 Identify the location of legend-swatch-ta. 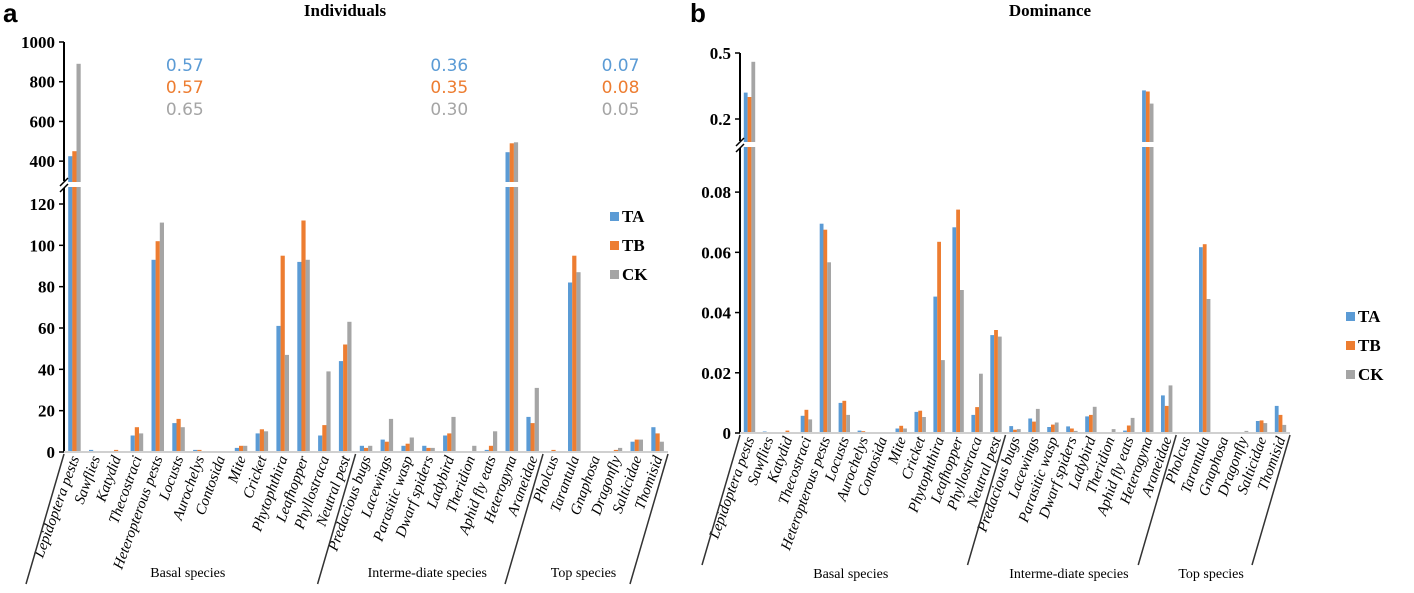
(1350, 316).